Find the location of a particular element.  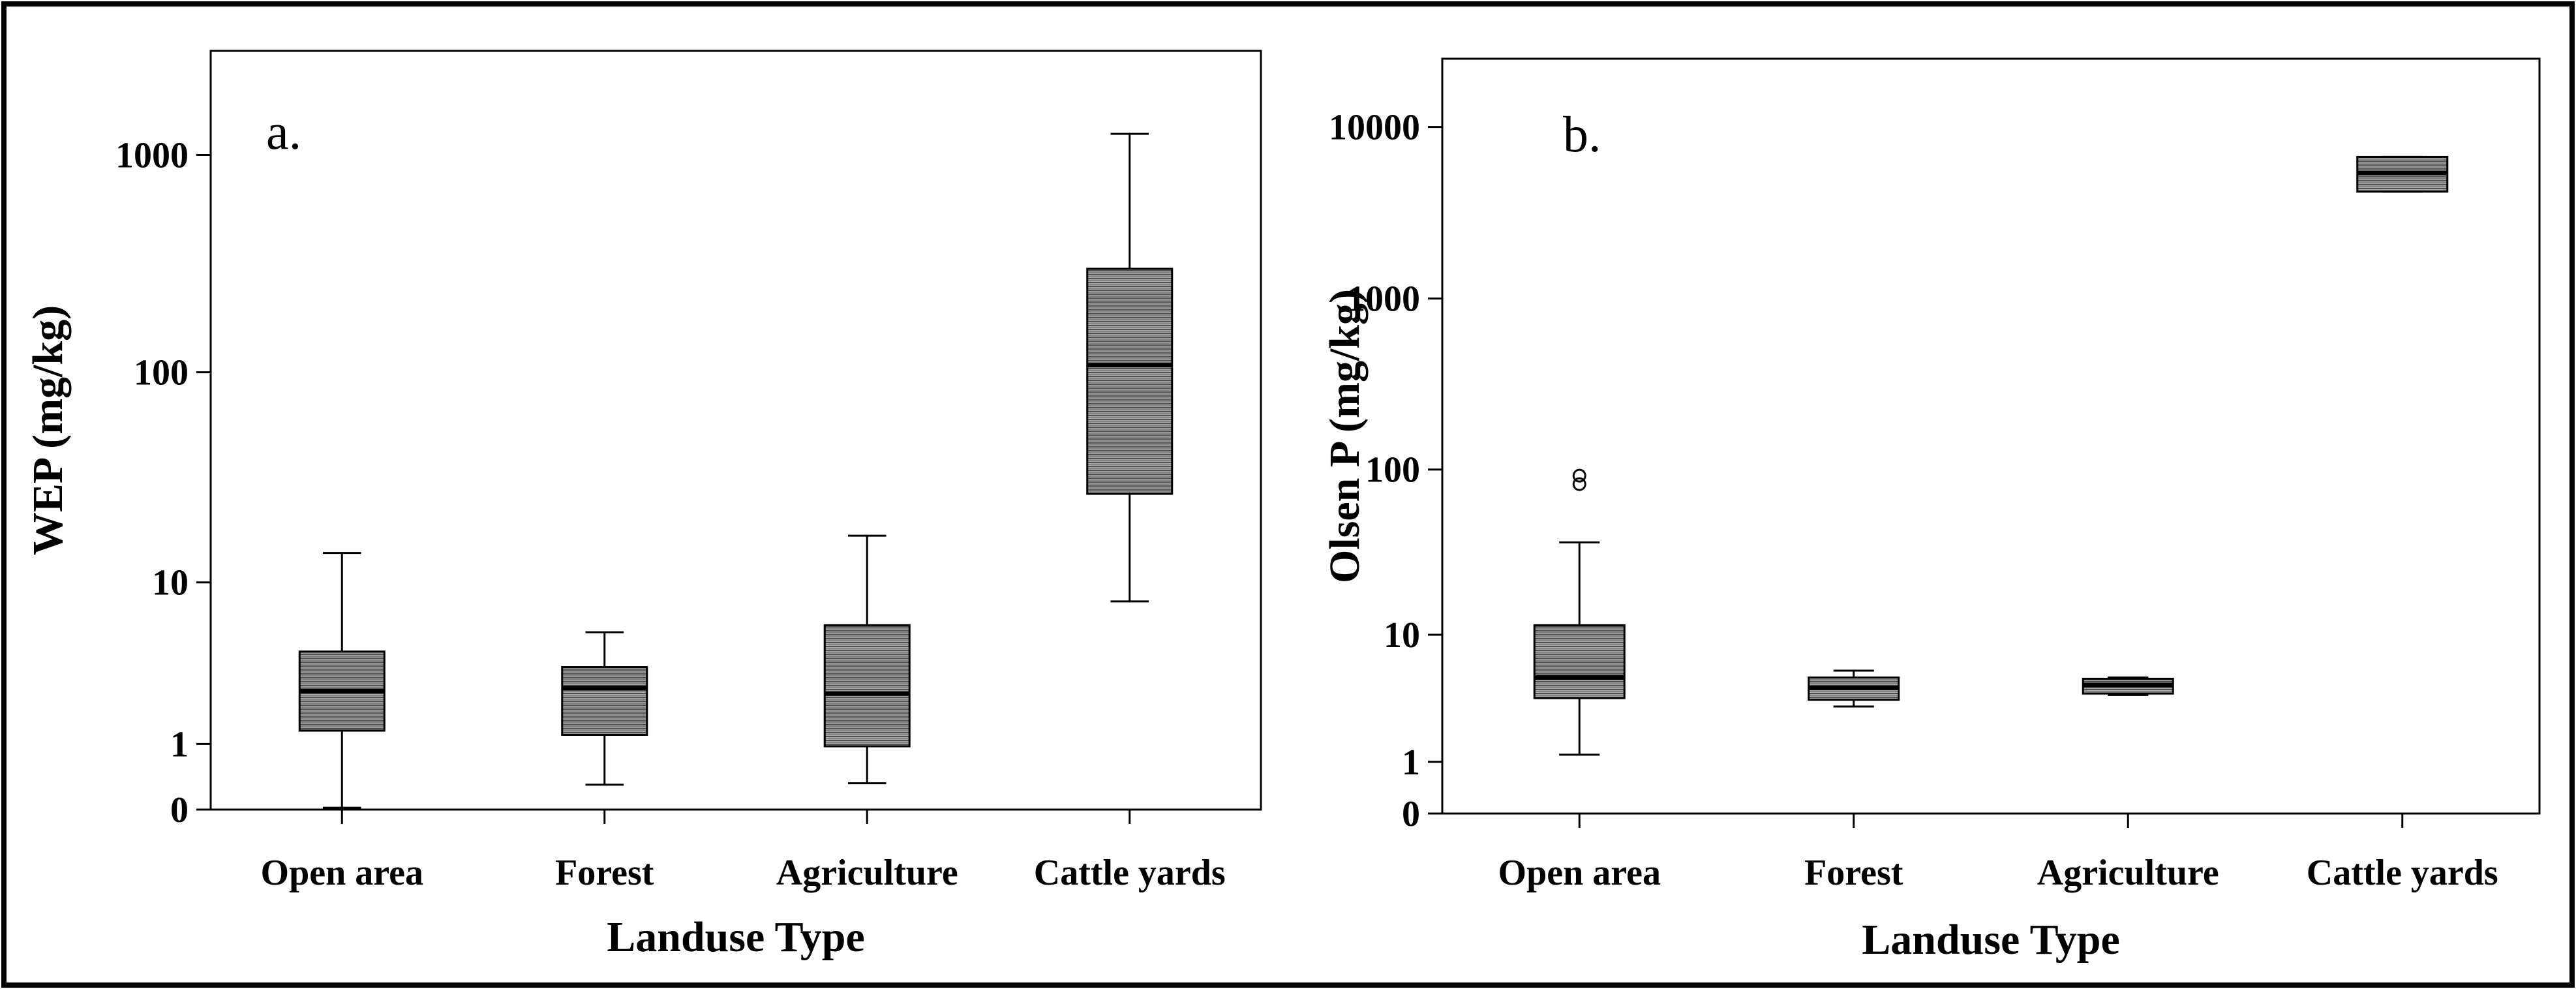

y-tick-label: 10000 is located at coordinates (1375, 128).